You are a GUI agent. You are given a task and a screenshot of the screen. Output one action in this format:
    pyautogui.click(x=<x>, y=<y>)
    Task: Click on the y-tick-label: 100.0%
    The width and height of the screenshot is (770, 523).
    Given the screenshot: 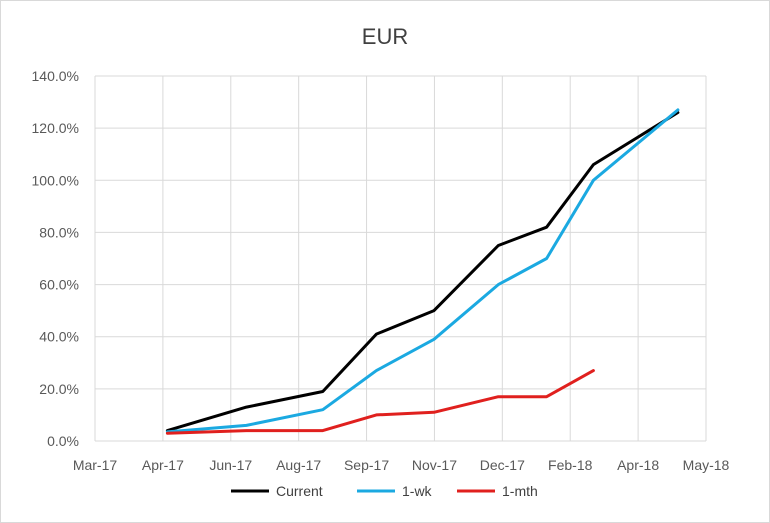 What is the action you would take?
    pyautogui.click(x=55, y=180)
    